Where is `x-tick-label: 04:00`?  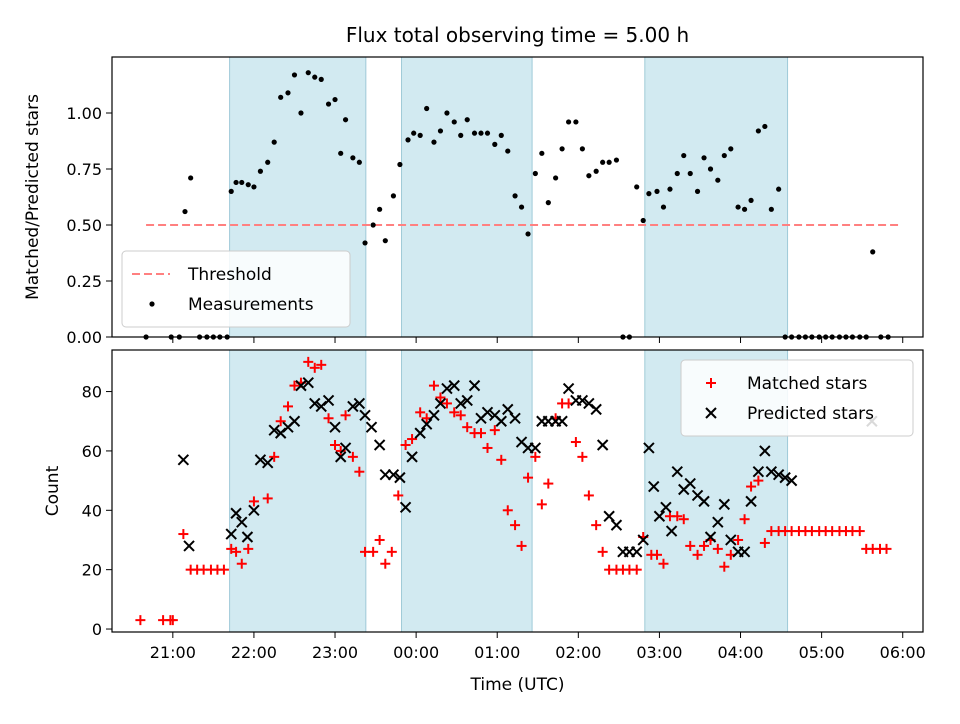
x-tick-label: 04:00 is located at coordinates (740, 652).